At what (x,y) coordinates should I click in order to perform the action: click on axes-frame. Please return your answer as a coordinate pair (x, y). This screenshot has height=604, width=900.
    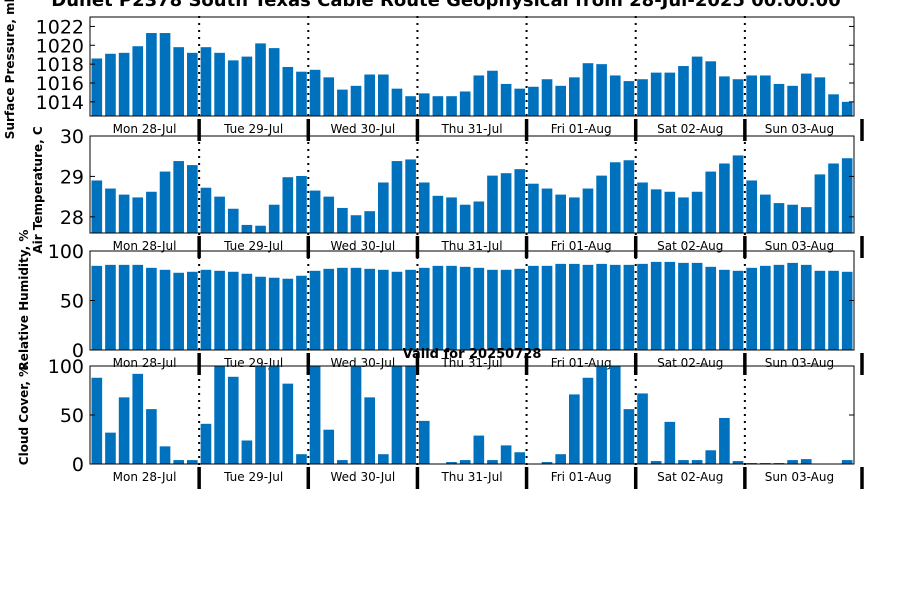
    Looking at the image, I should click on (472, 66).